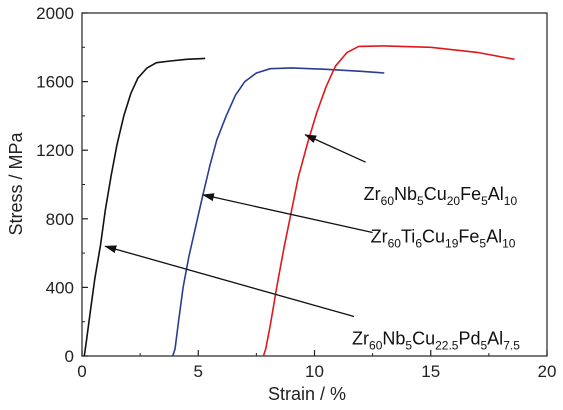 The image size is (563, 410). Describe the element at coordinates (430, 371) in the screenshot. I see `x-tick-label: 15` at that location.